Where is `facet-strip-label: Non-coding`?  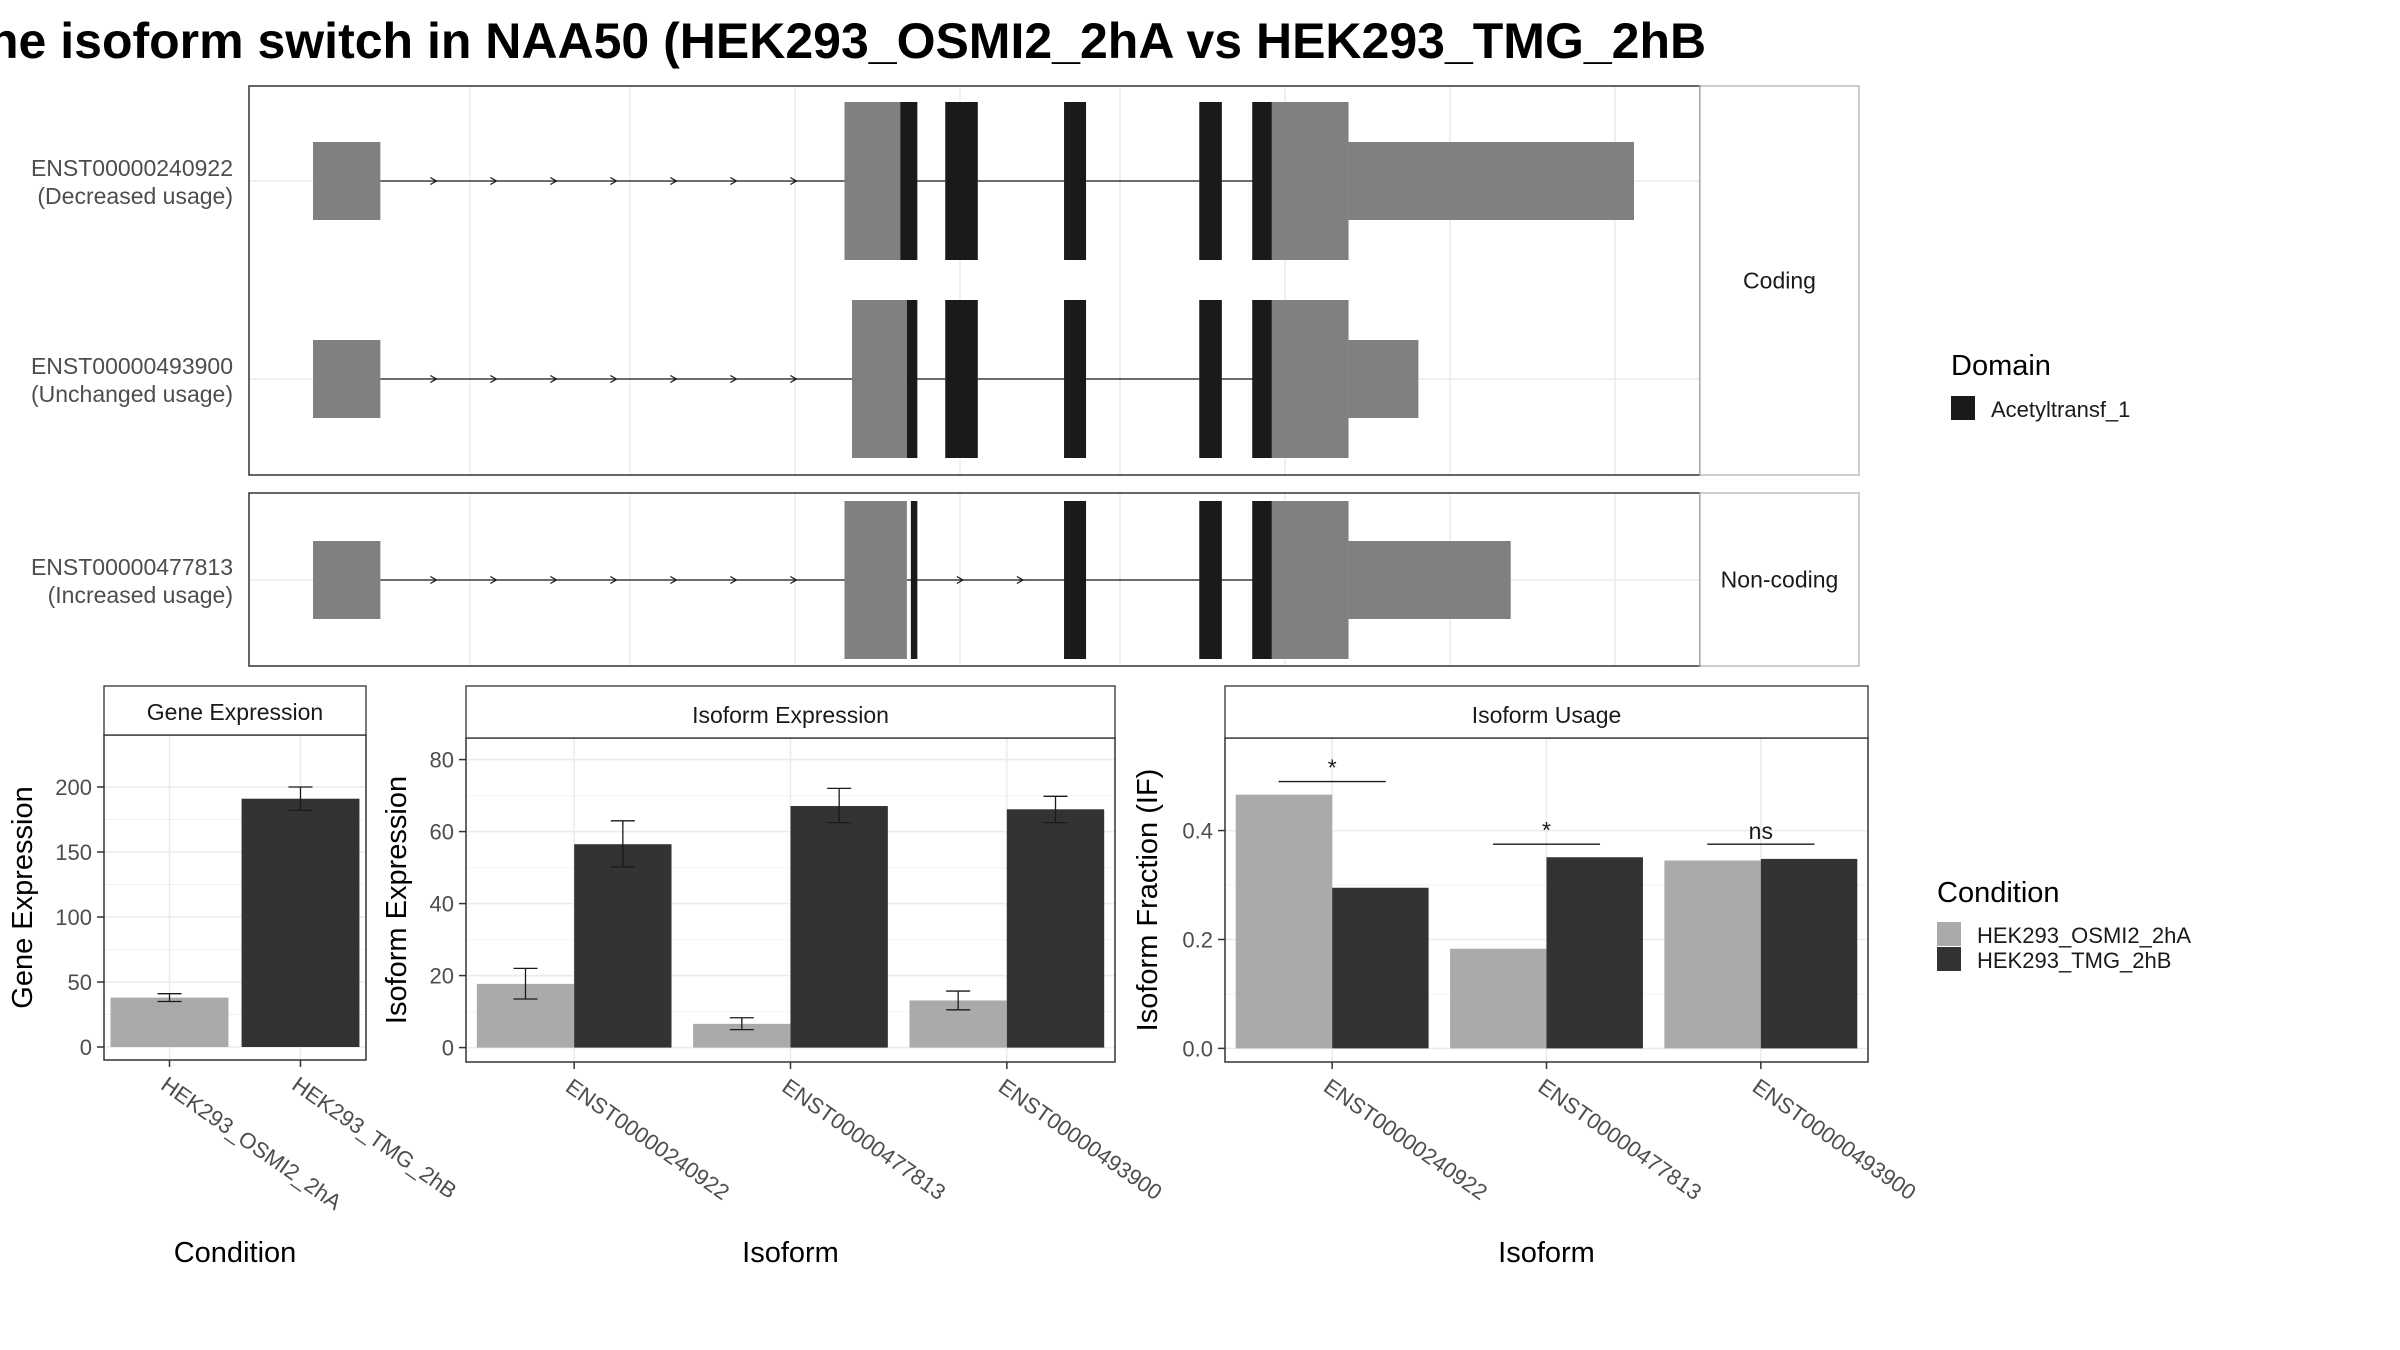 facet-strip-label: Non-coding is located at coordinates (1780, 580).